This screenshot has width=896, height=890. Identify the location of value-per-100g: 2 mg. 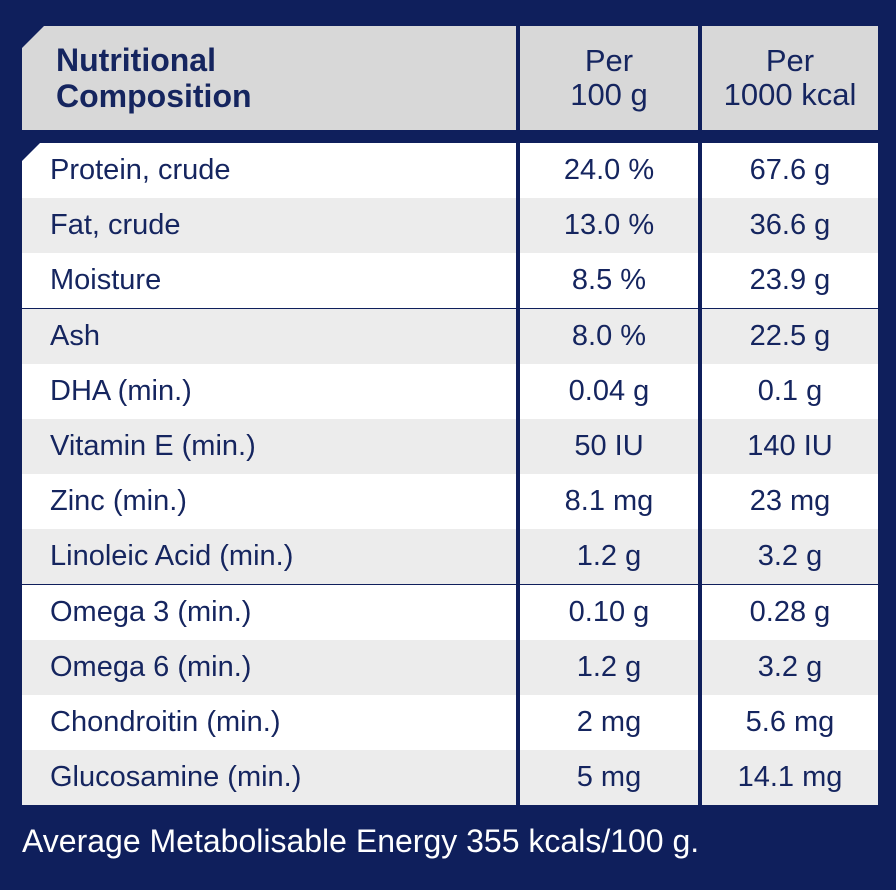
(609, 722).